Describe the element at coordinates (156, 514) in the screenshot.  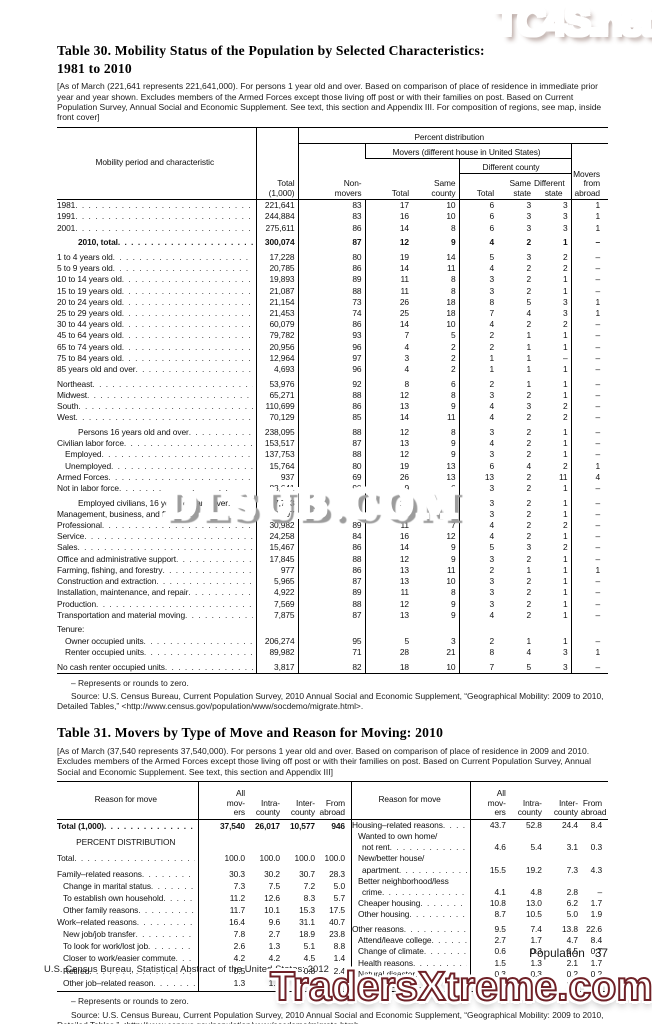
I see `row-label: Management, business, and financial` at that location.